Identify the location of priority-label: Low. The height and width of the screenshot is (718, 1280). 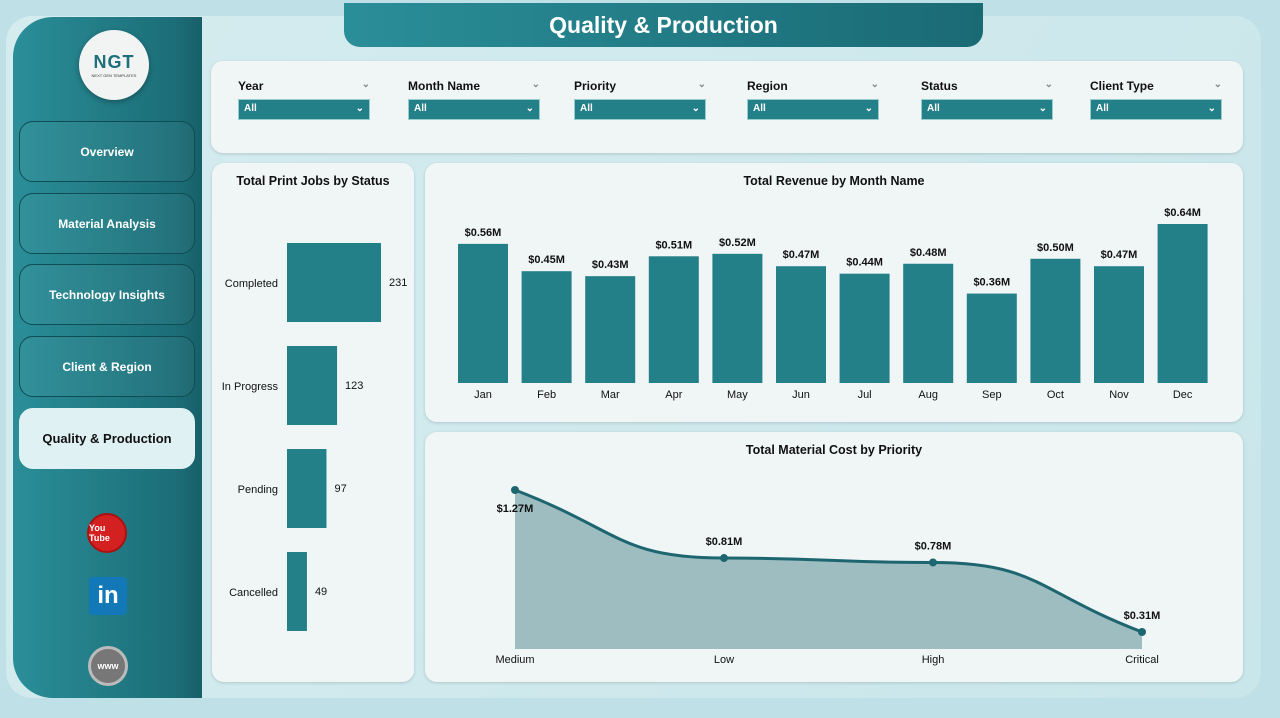
(724, 660).